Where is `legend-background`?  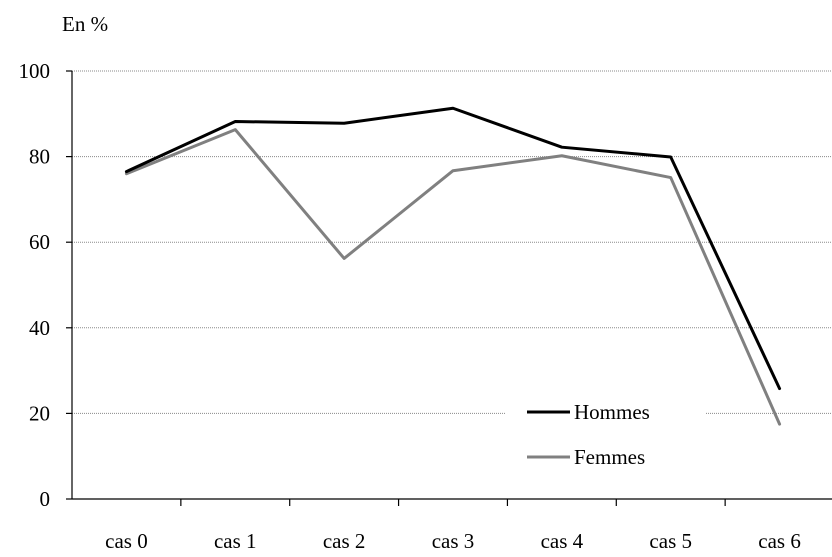 legend-background is located at coordinates (606, 437).